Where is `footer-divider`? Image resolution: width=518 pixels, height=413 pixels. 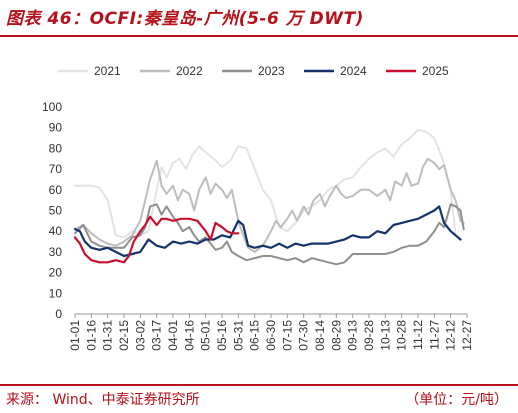 footer-divider is located at coordinates (259, 385).